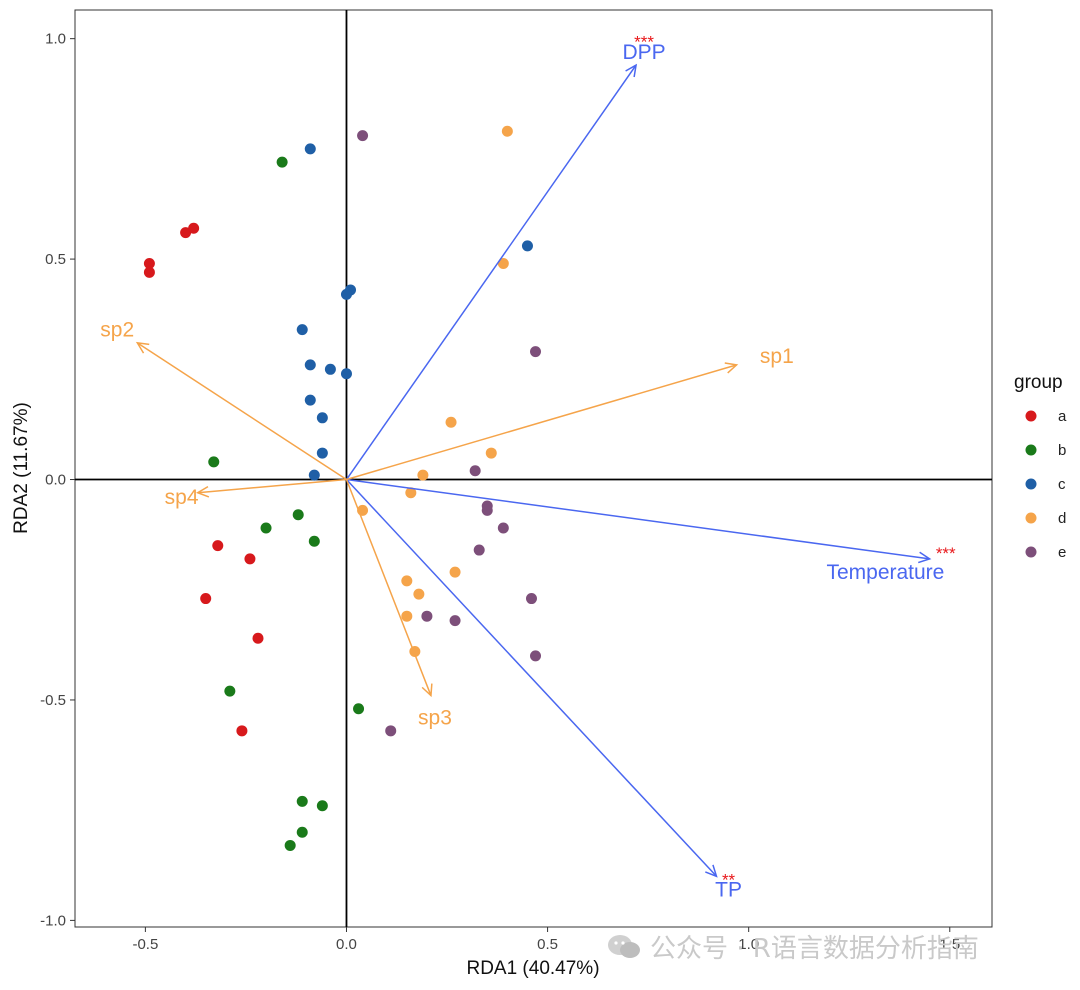 This screenshot has width=1080, height=990. What do you see at coordinates (729, 879) in the screenshot?
I see `significance-TP: **` at bounding box center [729, 879].